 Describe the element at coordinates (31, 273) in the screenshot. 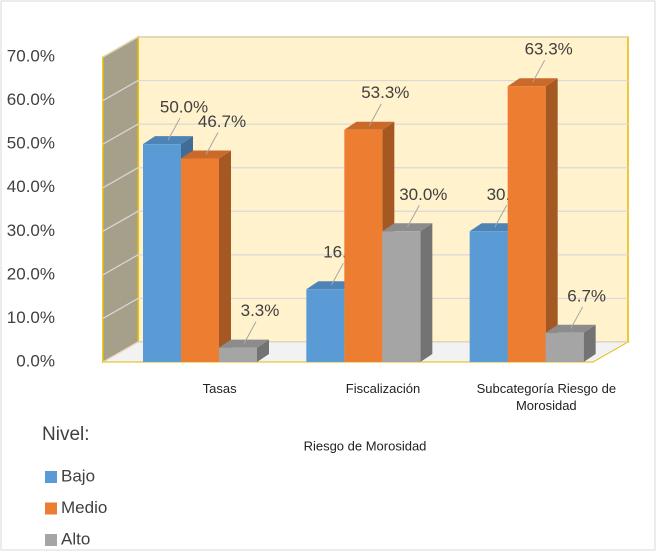

I see `y-tick-label: 20.0%` at that location.